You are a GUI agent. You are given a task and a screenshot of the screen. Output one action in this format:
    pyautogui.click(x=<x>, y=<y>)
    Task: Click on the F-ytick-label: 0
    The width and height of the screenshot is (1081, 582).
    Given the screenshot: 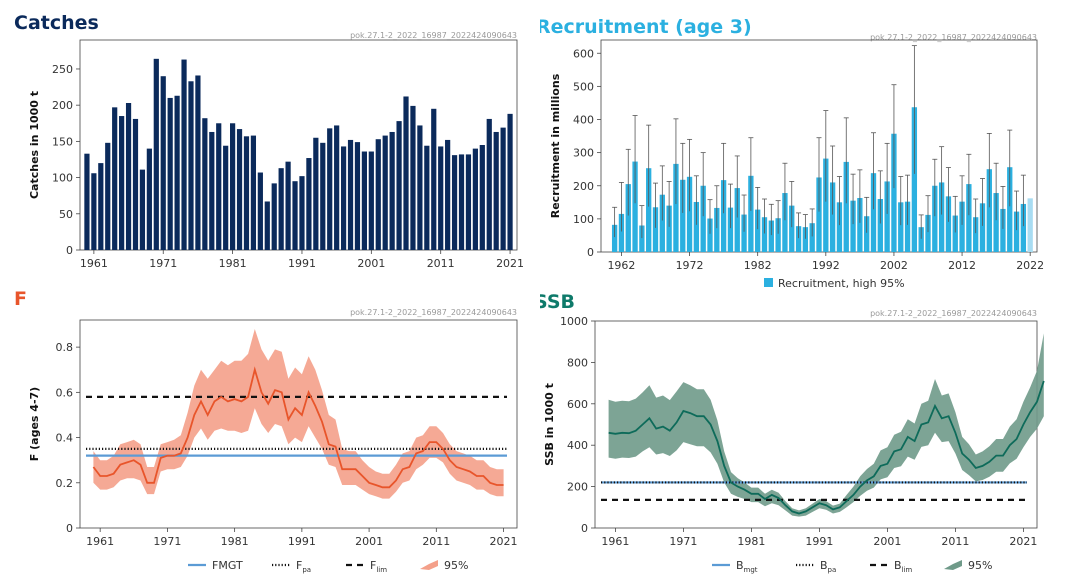 What is the action you would take?
    pyautogui.click(x=69, y=528)
    